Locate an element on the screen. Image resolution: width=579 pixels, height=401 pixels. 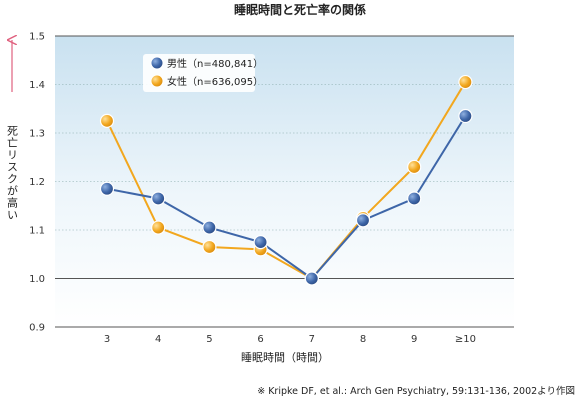
y-tick-label: 1.3 is located at coordinates (37, 134).